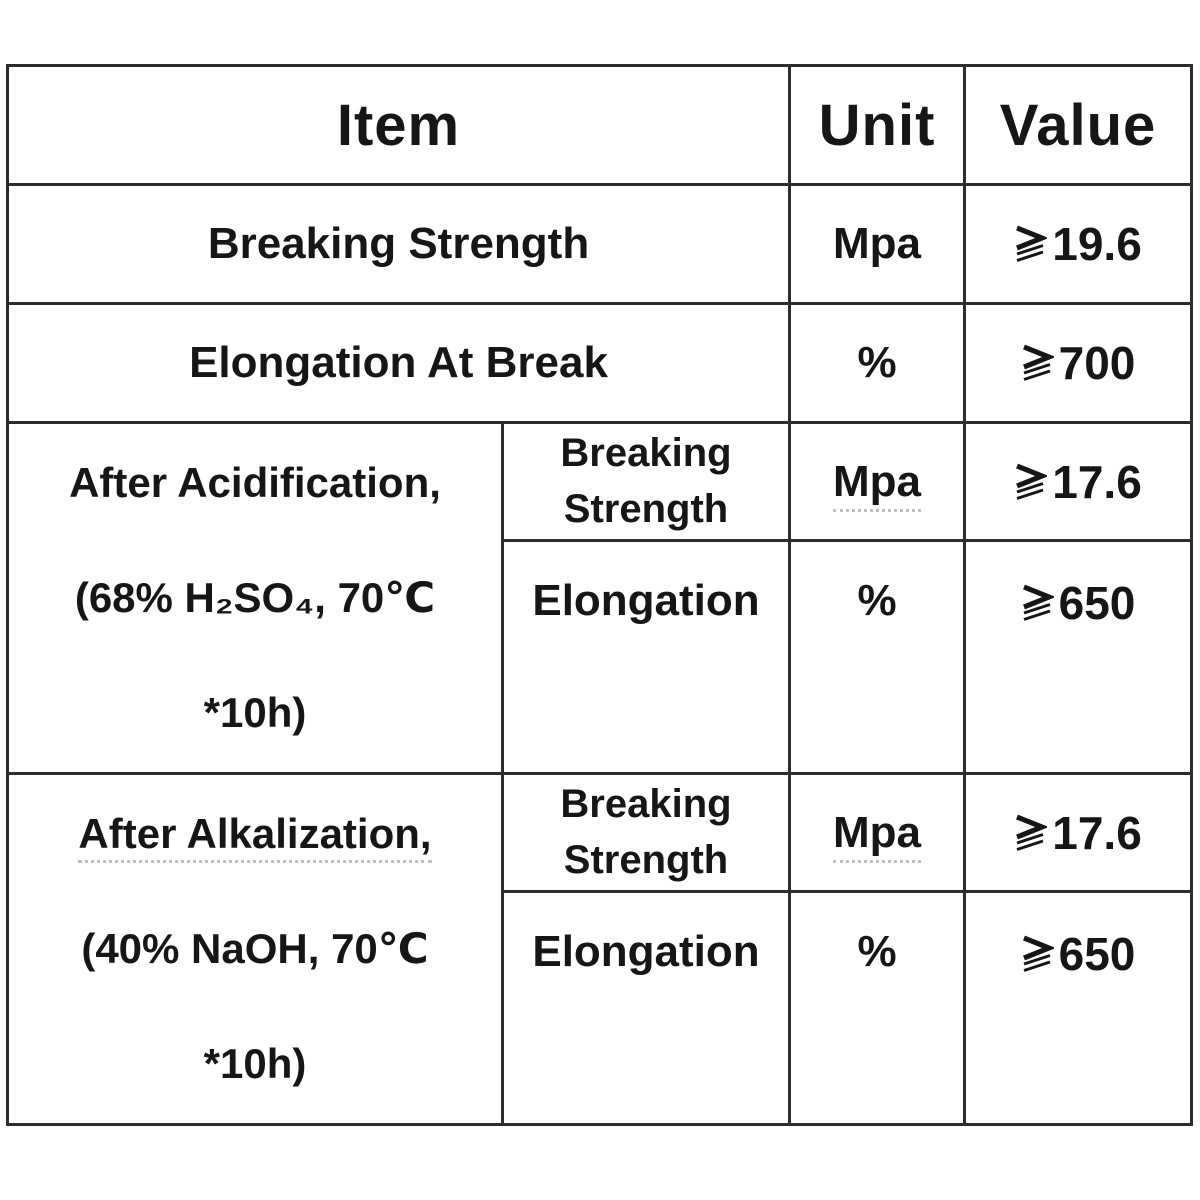 The width and height of the screenshot is (1200, 1200). What do you see at coordinates (1078, 125) in the screenshot?
I see `column-header-value: Value` at bounding box center [1078, 125].